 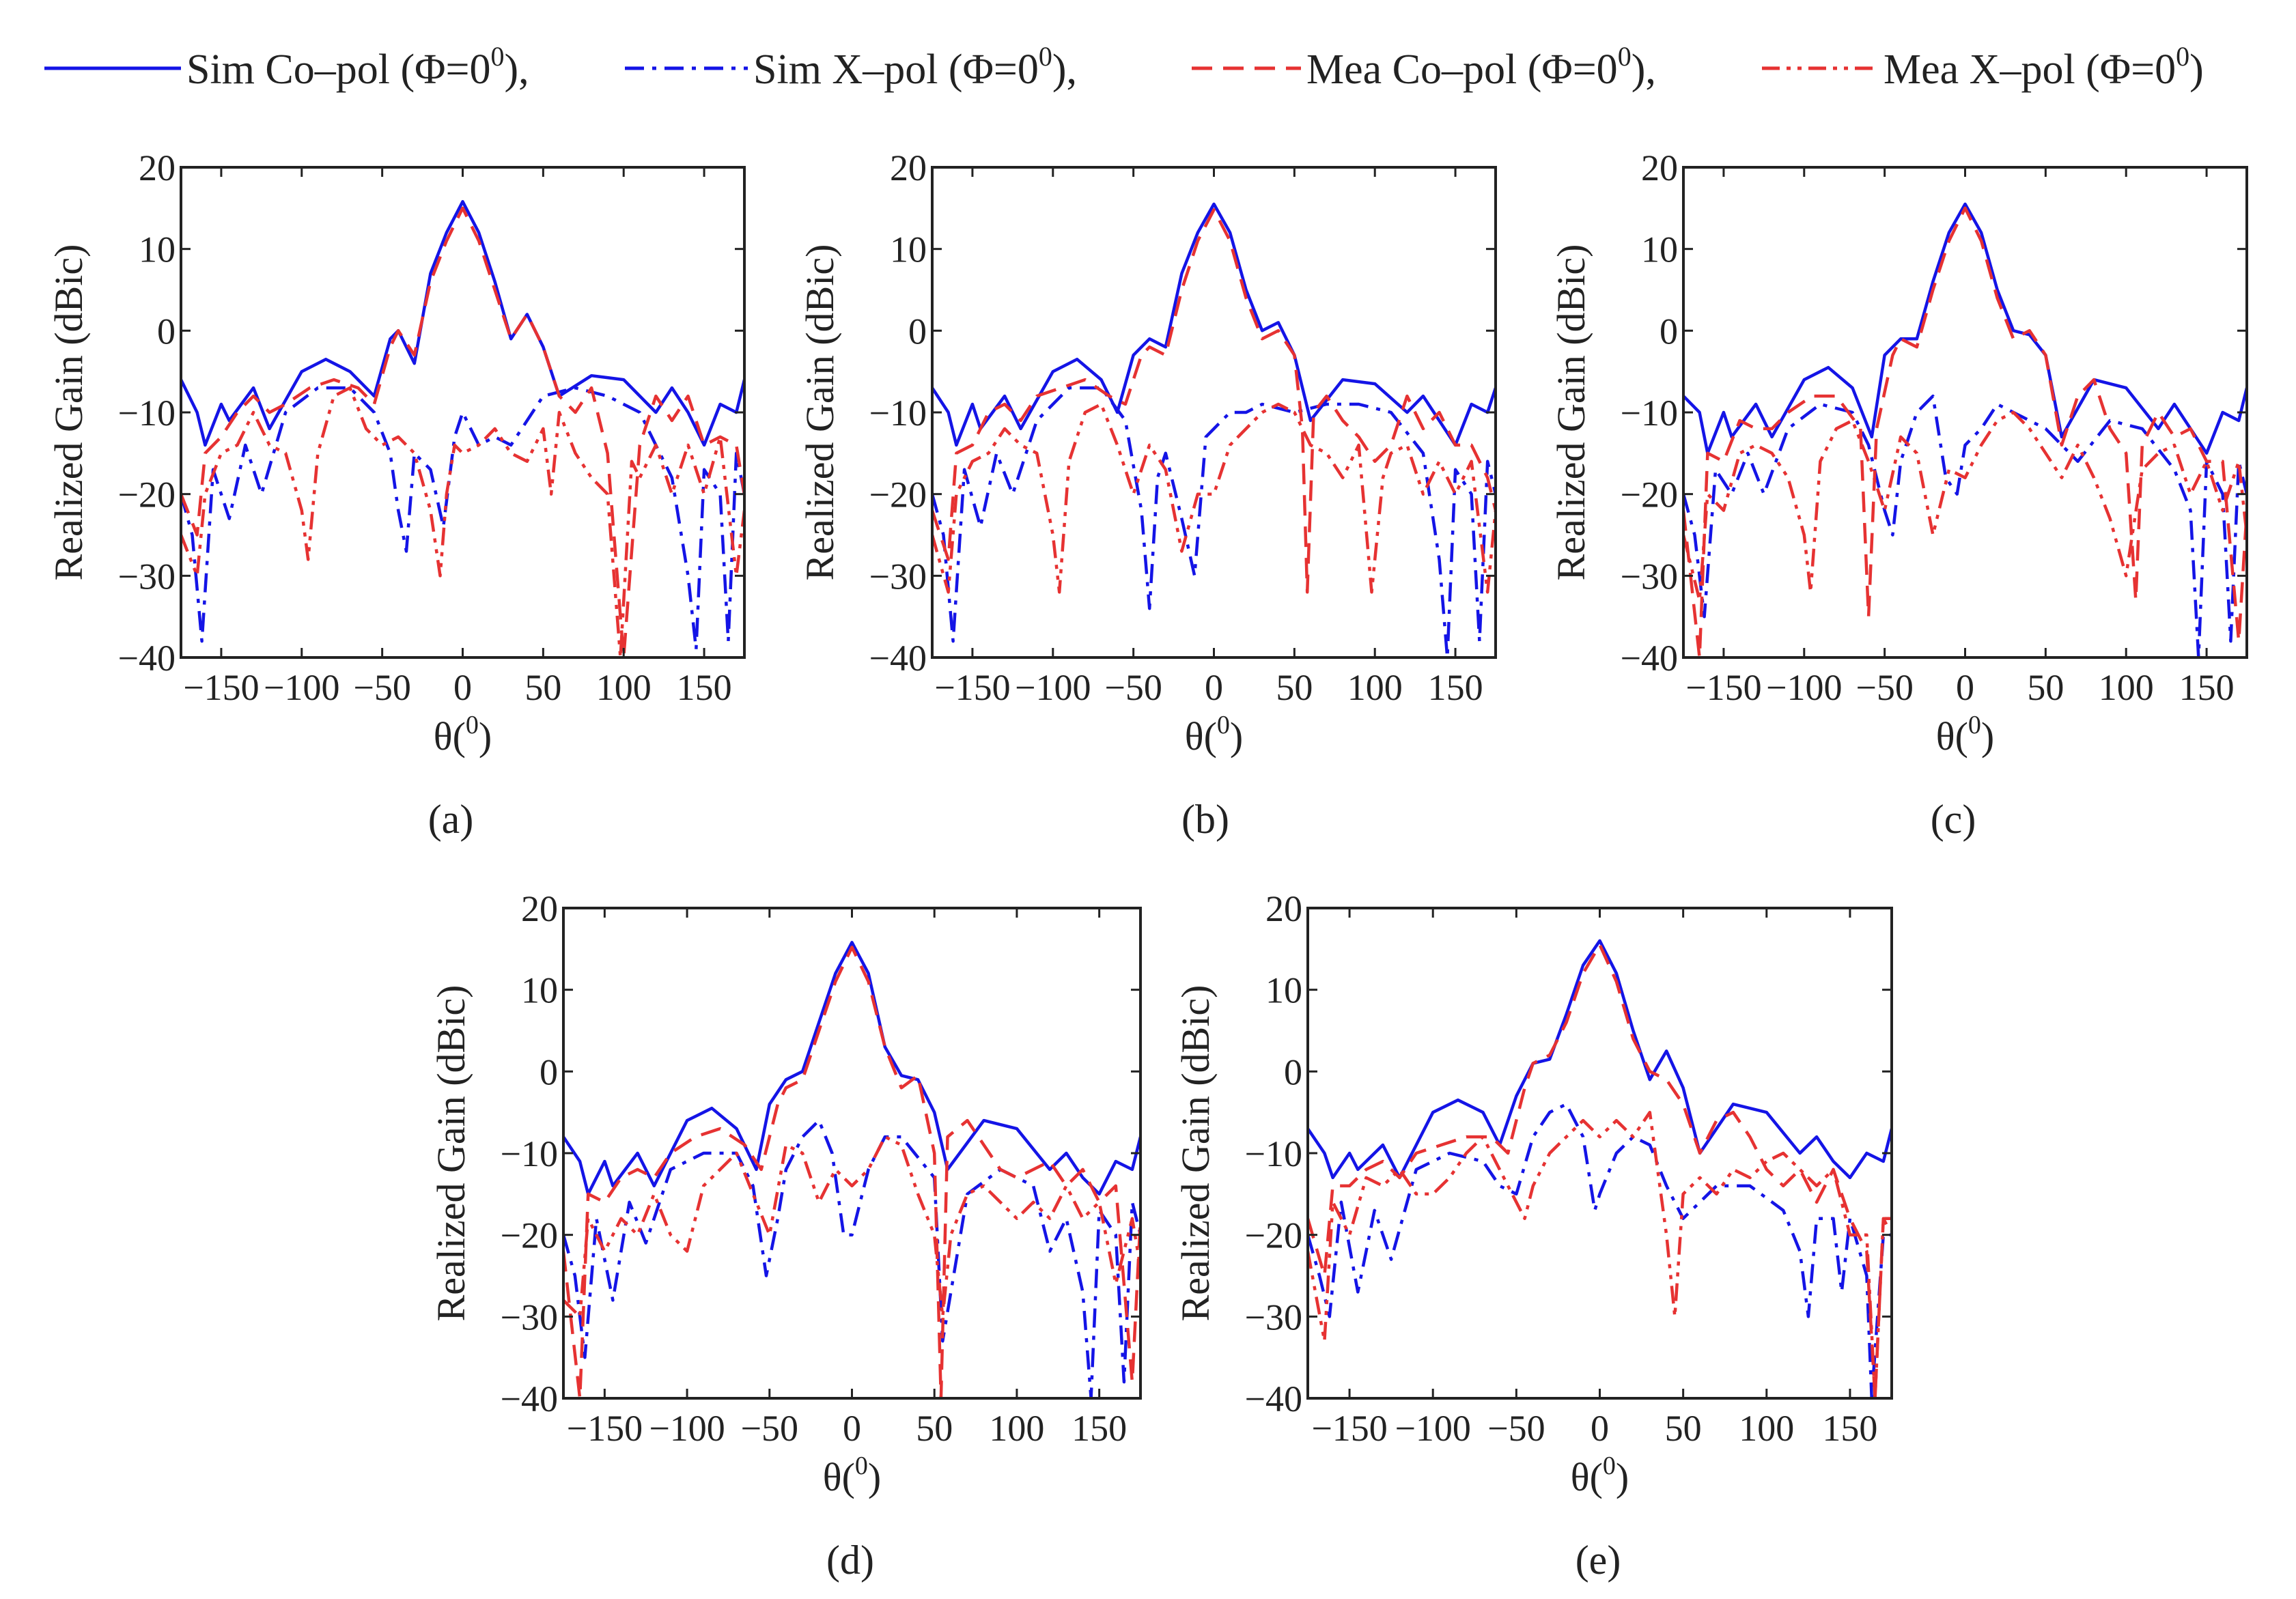 I want to click on legend-entry: Sim Co–pol (Φ=00),, so click(x=286, y=67).